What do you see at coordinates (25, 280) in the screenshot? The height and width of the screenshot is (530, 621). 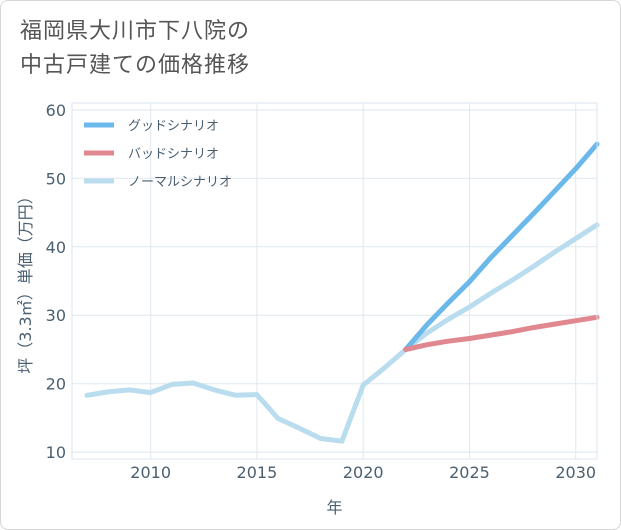 I see `y-axis-label: 坪（3.3㎡）単価（万円）` at bounding box center [25, 280].